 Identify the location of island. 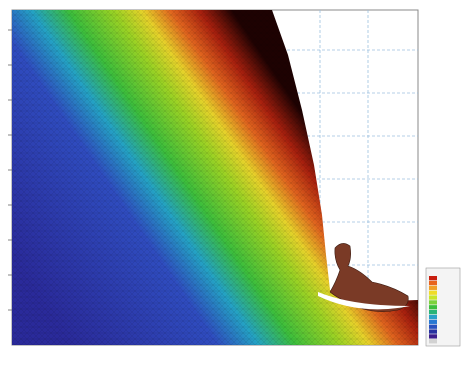
(369, 277).